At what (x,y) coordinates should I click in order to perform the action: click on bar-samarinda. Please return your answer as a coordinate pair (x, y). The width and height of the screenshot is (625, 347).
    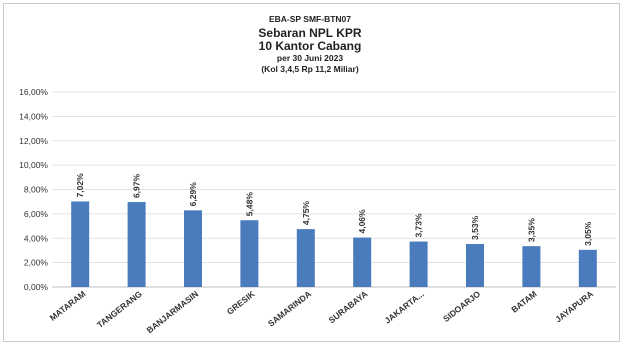
    Looking at the image, I should click on (305, 258).